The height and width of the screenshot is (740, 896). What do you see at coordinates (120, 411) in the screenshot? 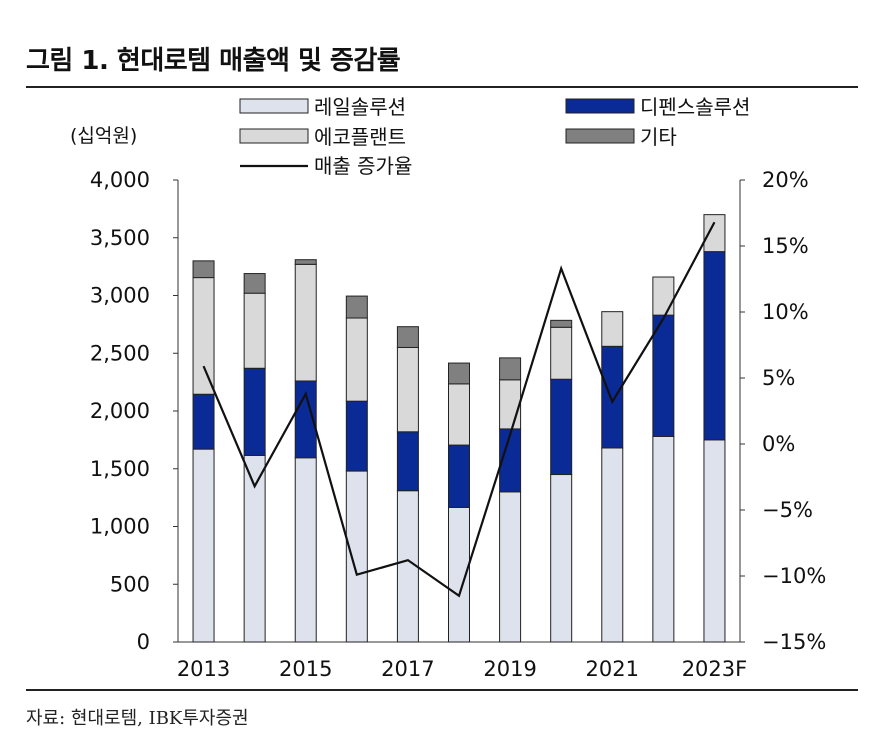
I see `y-left-tick-label: 2,000` at bounding box center [120, 411].